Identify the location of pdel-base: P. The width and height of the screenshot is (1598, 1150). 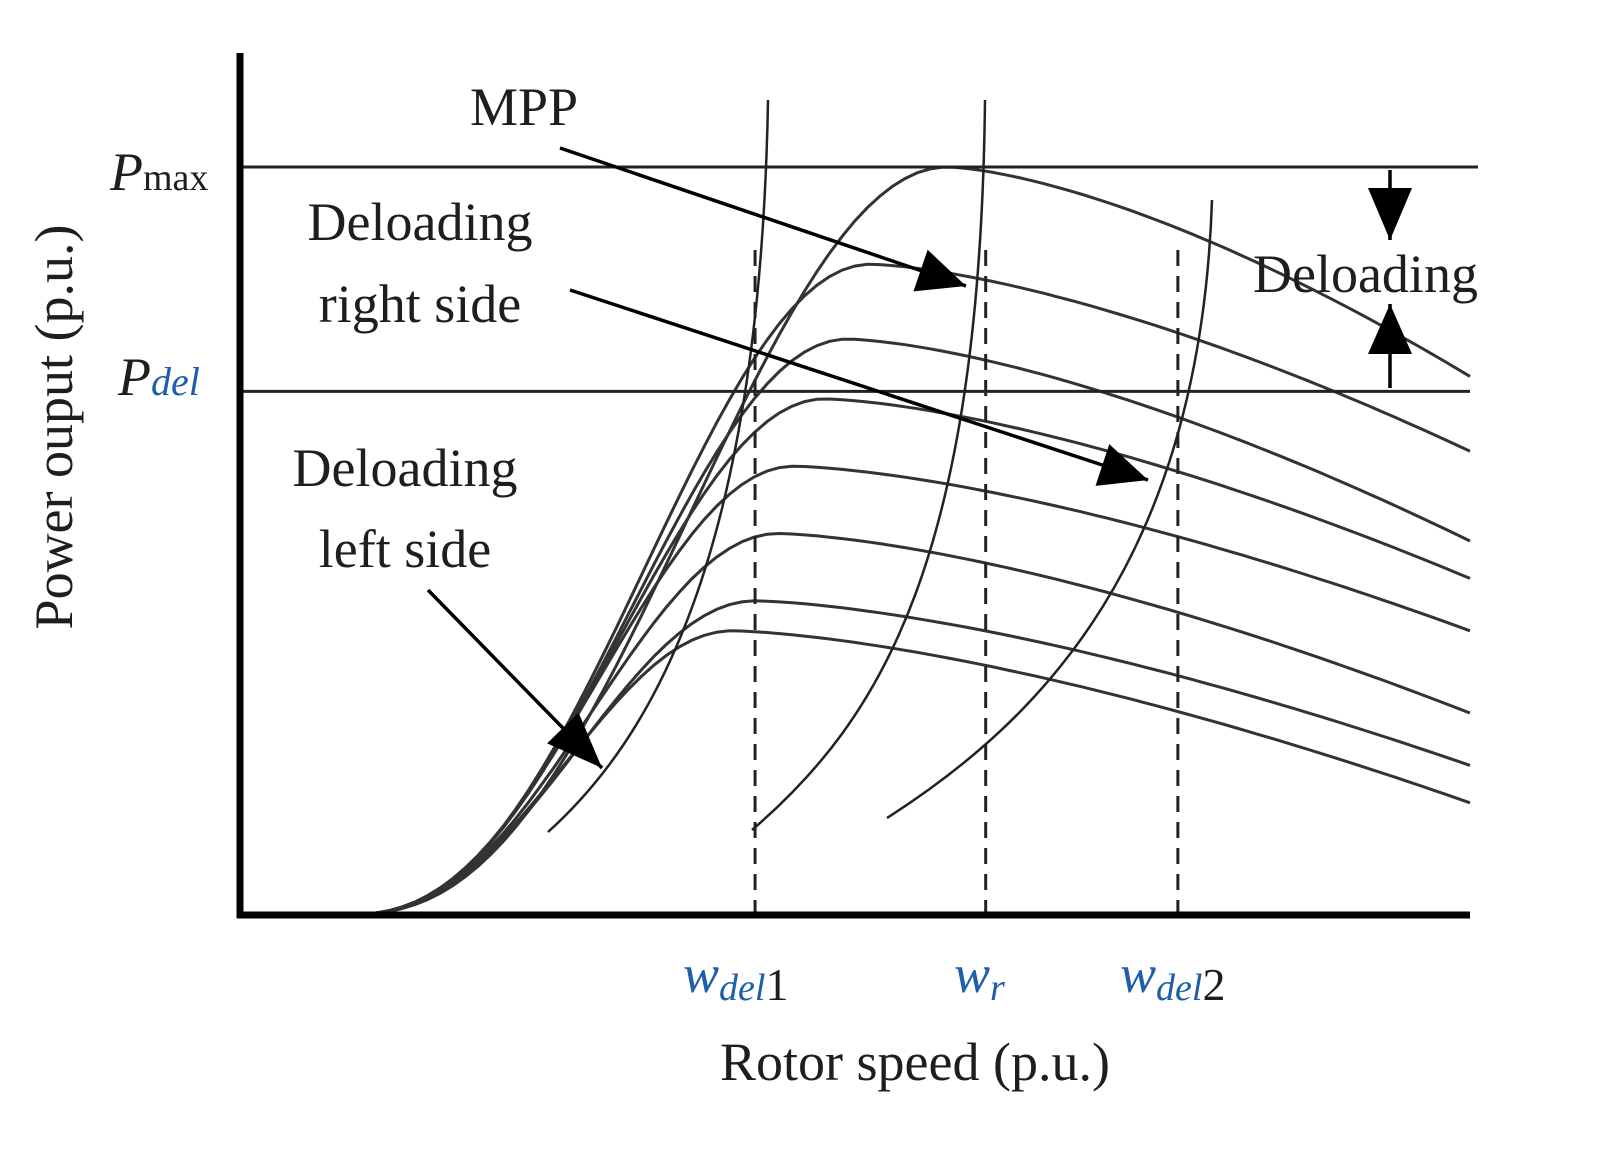
(134, 377).